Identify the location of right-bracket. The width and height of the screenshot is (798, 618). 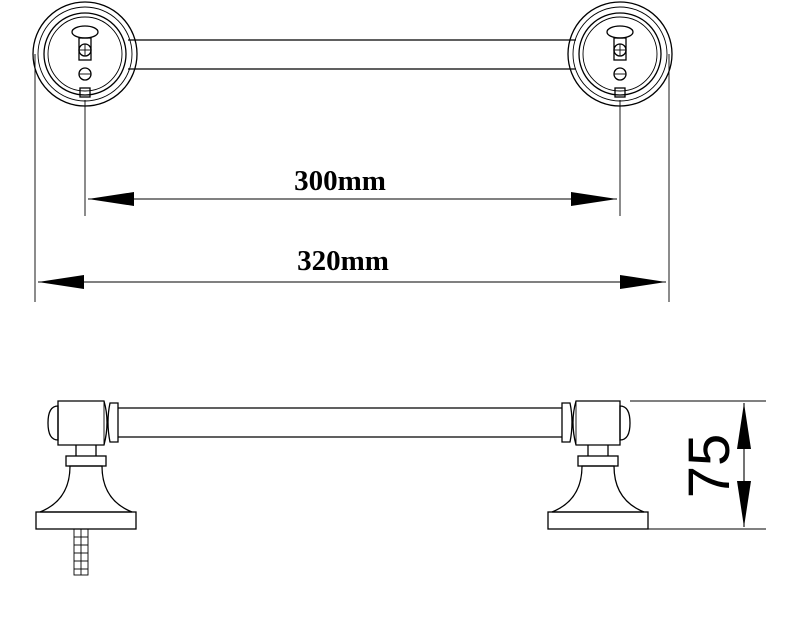
(598, 465).